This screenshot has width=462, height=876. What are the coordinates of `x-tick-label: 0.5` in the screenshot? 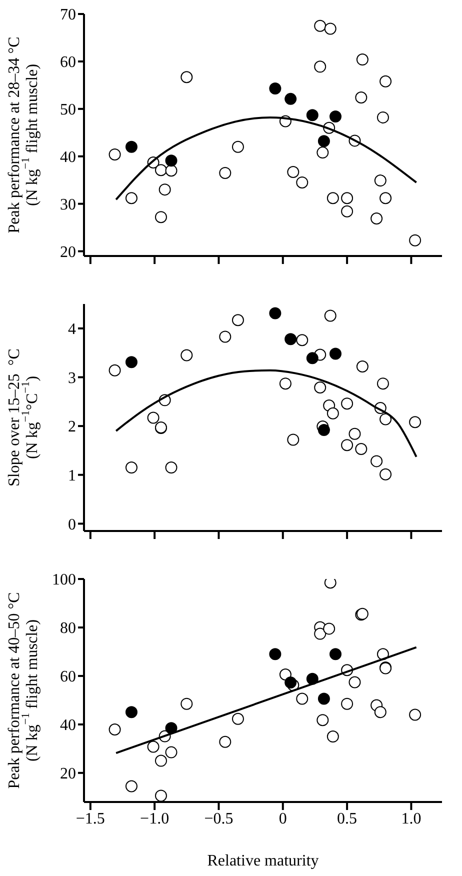 It's located at (347, 819).